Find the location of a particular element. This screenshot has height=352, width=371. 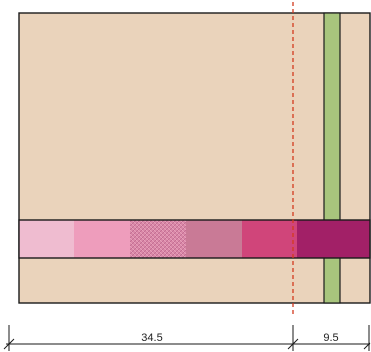

vertical-strip is located at coordinates (332, 158).